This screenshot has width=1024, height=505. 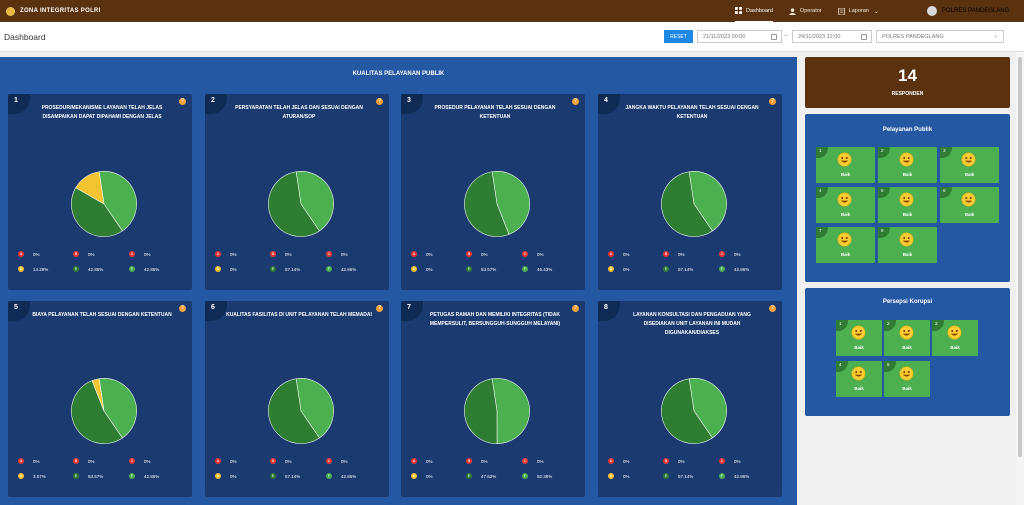 I want to click on legend-item-a: A 0%, so click(x=226, y=461).